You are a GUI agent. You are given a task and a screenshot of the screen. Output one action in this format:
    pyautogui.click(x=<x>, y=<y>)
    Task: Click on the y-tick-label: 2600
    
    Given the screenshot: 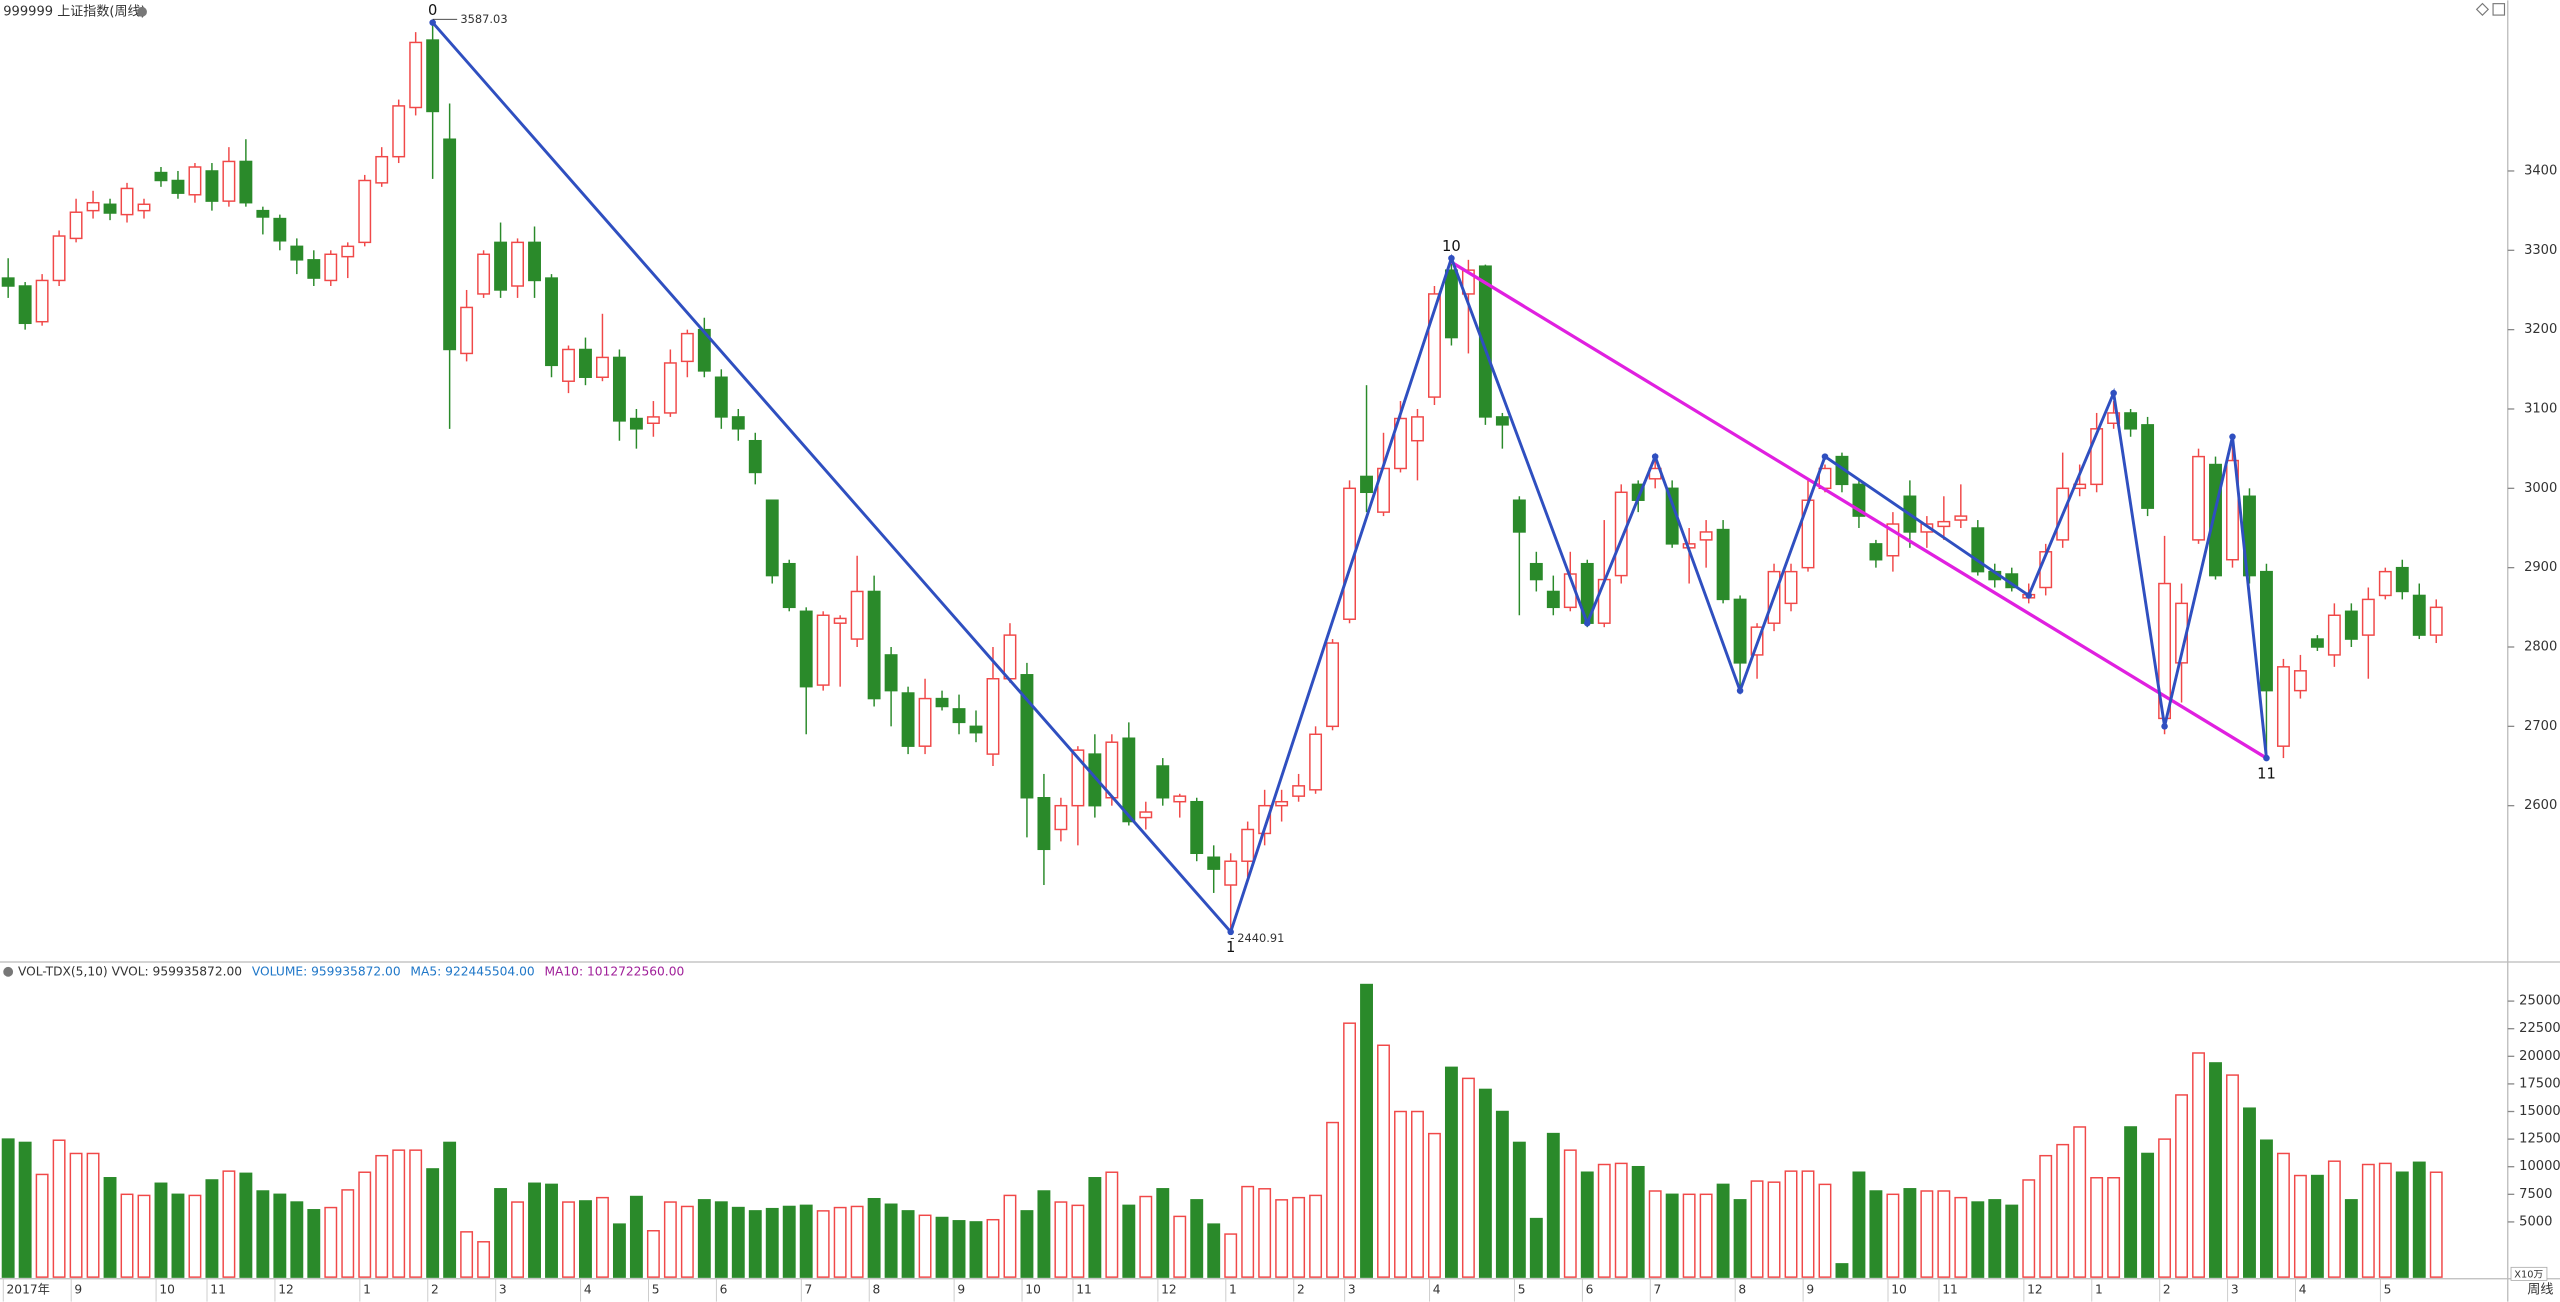 What is the action you would take?
    pyautogui.click(x=2540, y=805)
    